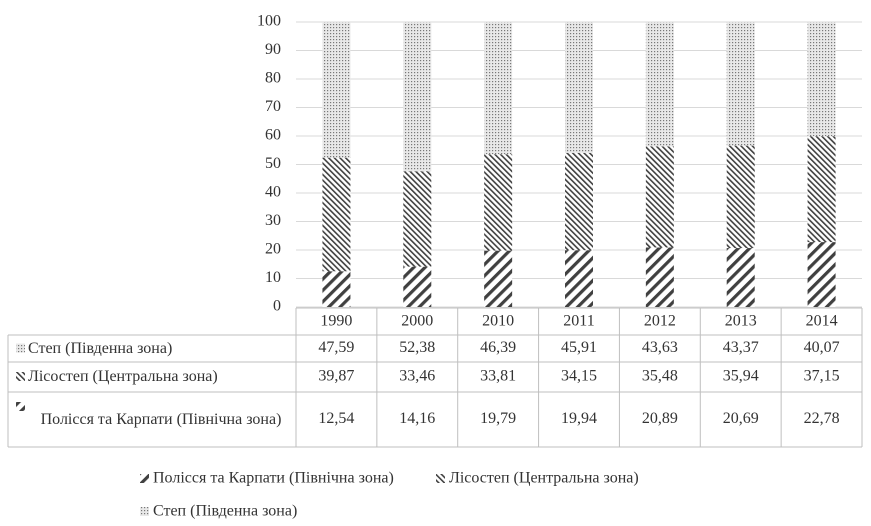 The image size is (871, 526). Describe the element at coordinates (498, 347) in the screenshot. I see `table-value: 46,39` at that location.